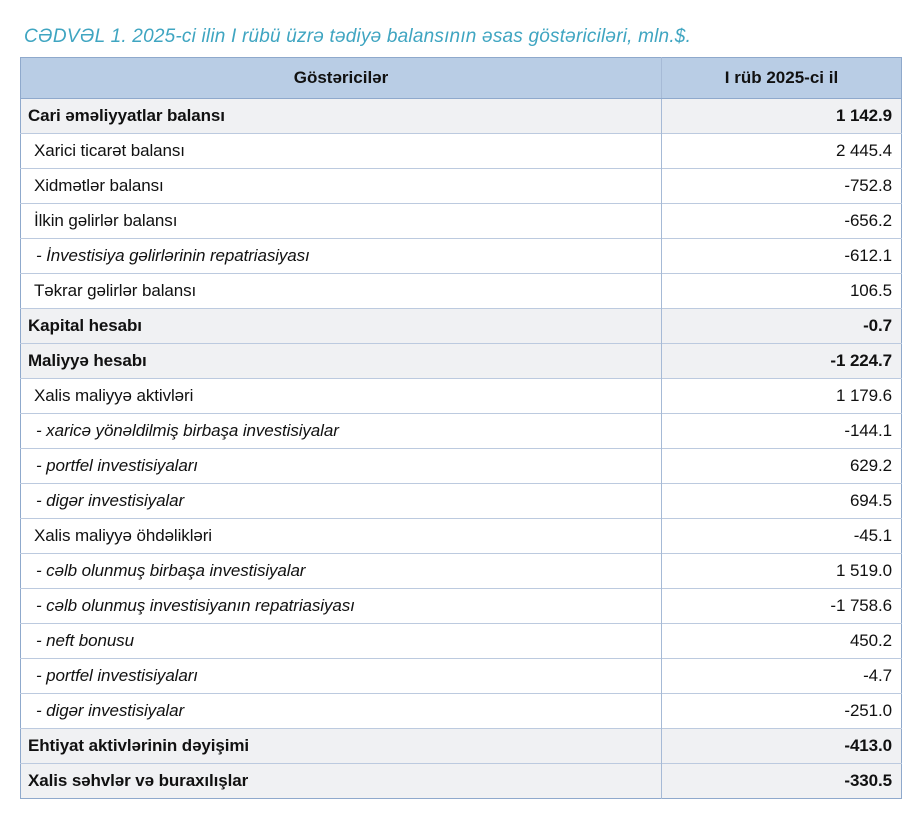  What do you see at coordinates (781, 571) in the screenshot?
I see `row-value: 1 519.0` at bounding box center [781, 571].